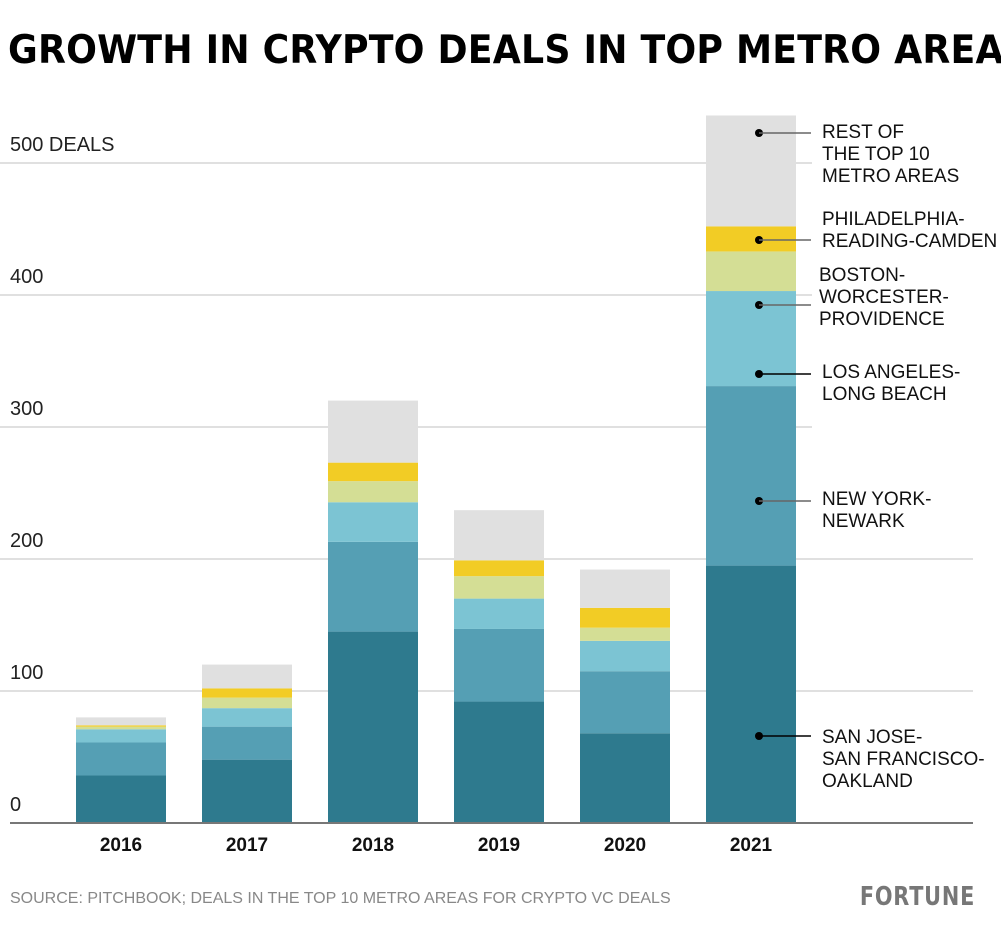  Describe the element at coordinates (15, 805) in the screenshot. I see `y-tick-label: 0` at that location.